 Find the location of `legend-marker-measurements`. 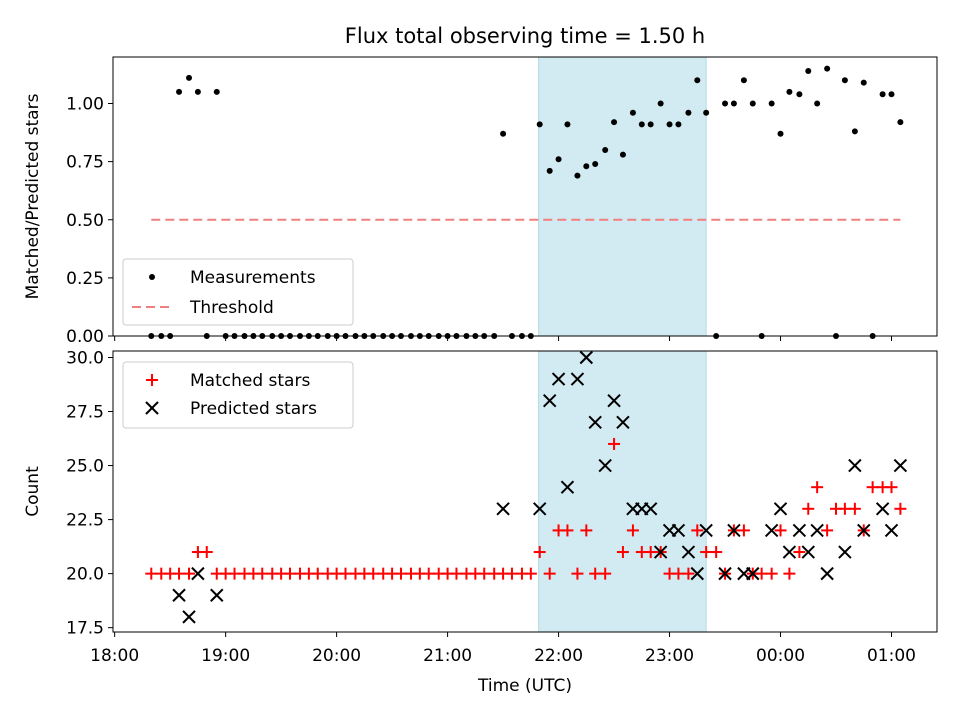

legend-marker-measurements is located at coordinates (152, 277).